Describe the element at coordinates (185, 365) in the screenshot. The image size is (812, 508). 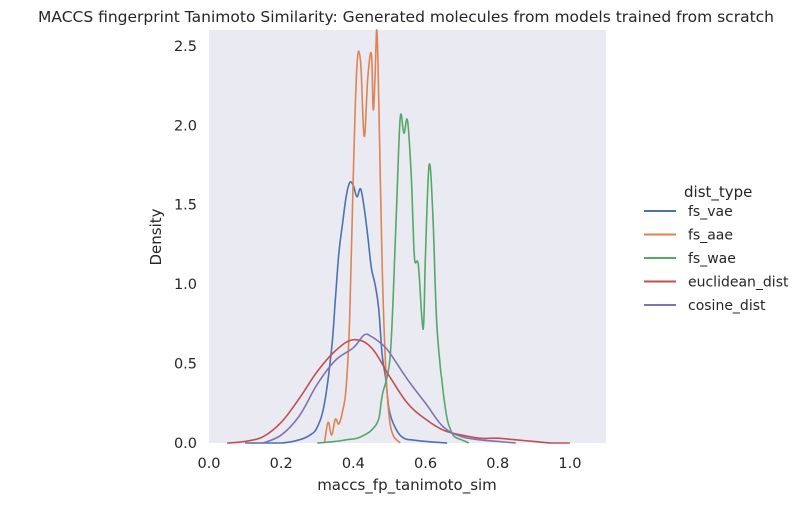
I see `y-tick-label: 0.5` at that location.